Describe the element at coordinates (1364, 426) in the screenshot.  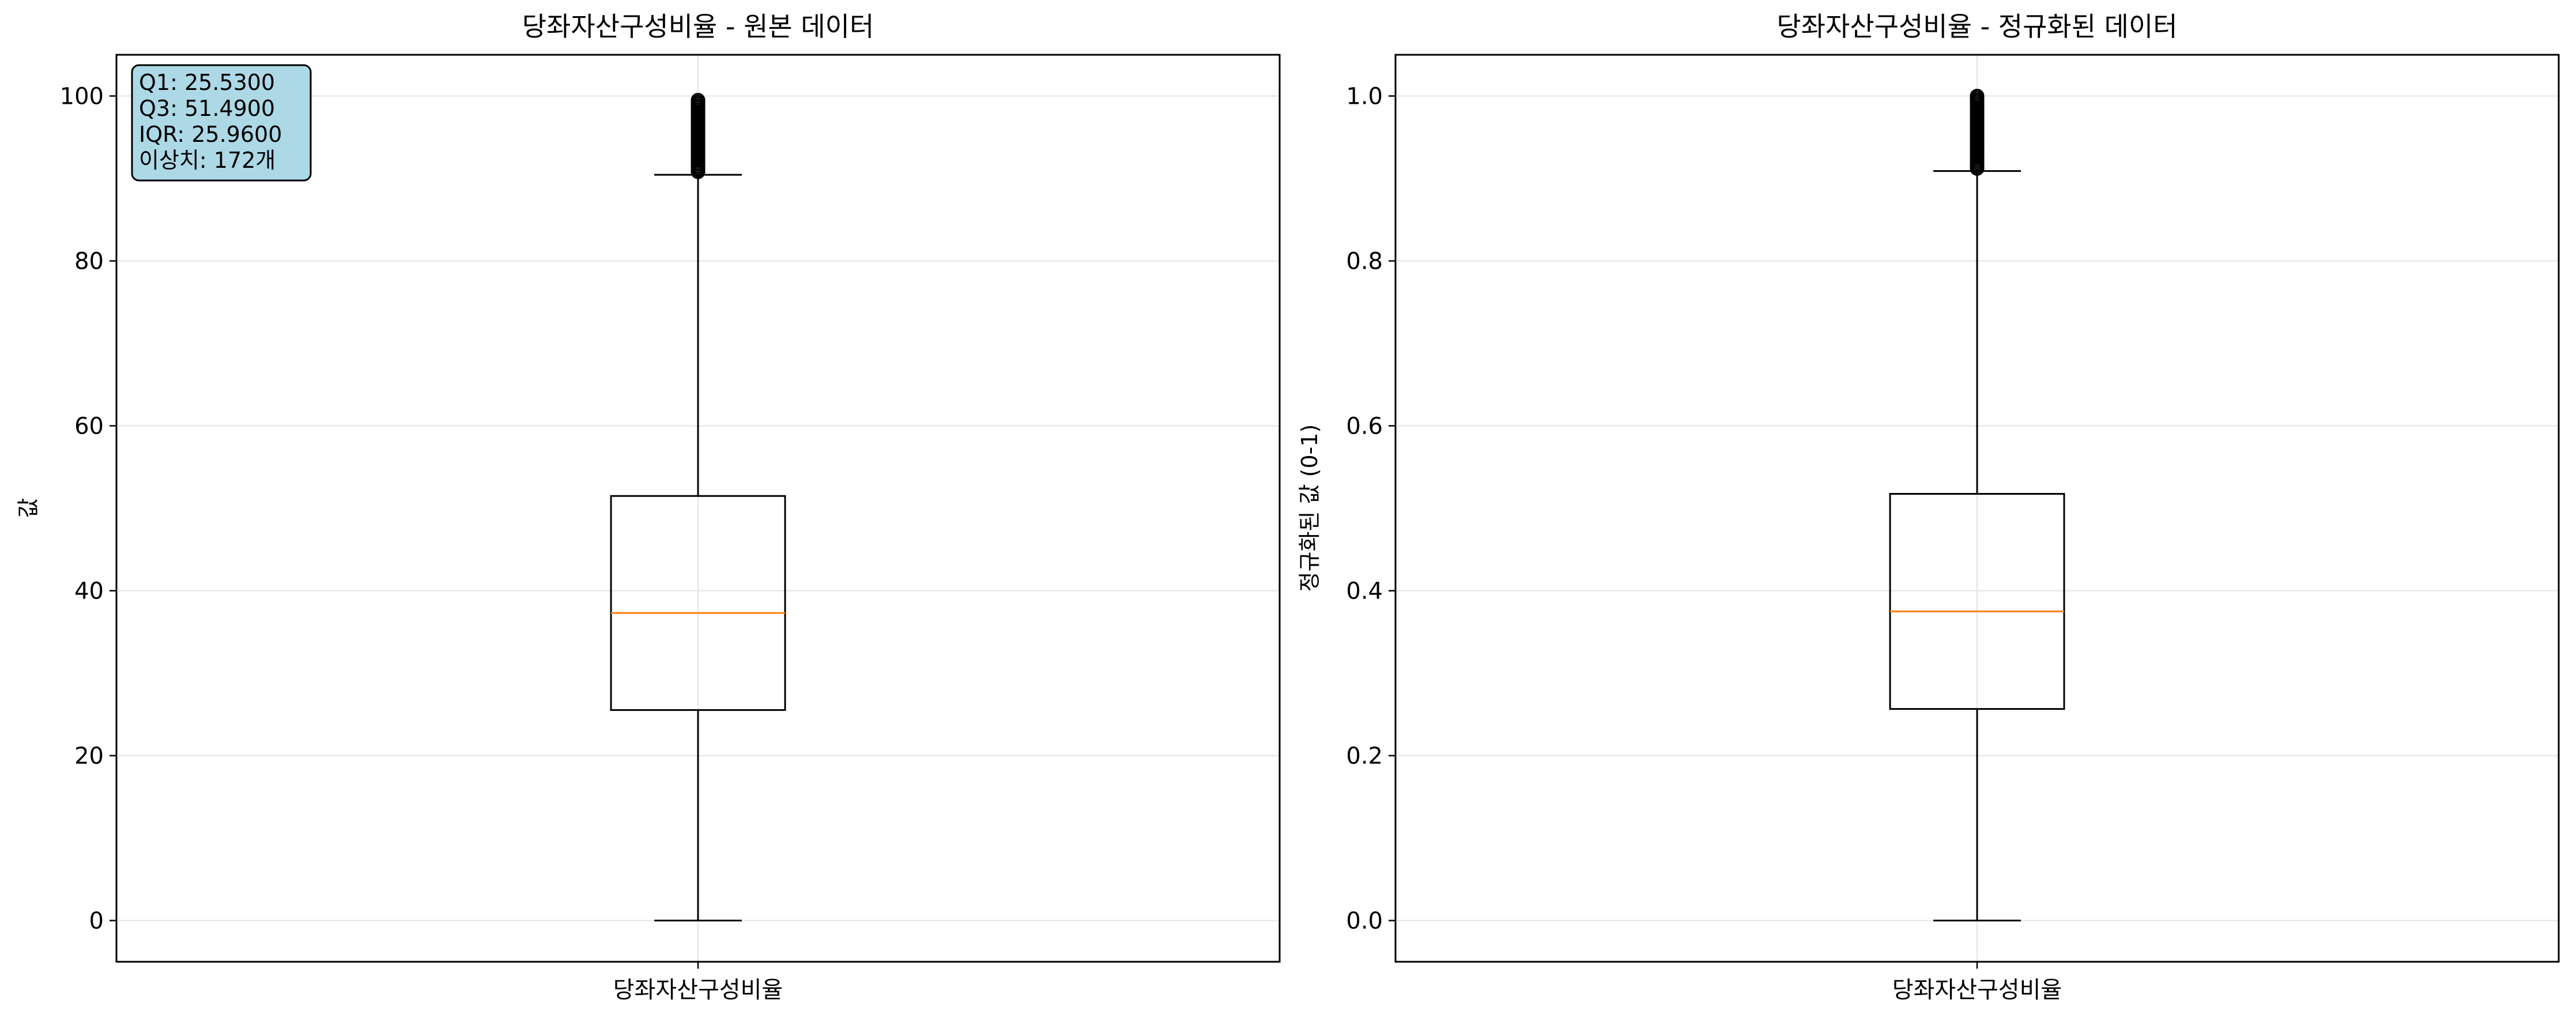
I see `right-y-tick-label: 0.6` at that location.